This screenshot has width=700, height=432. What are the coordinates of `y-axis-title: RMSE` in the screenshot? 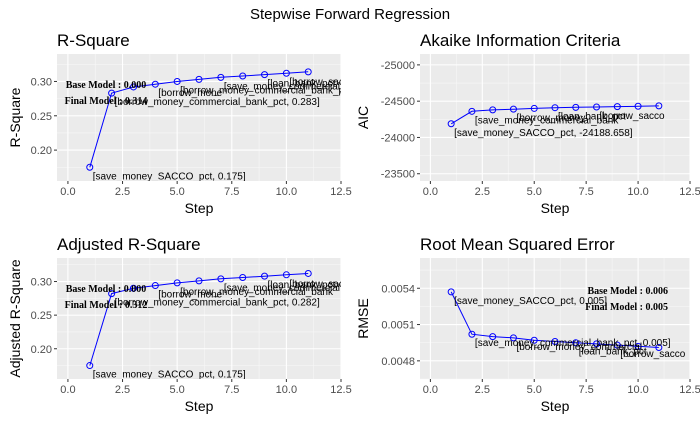 It's located at (363, 318).